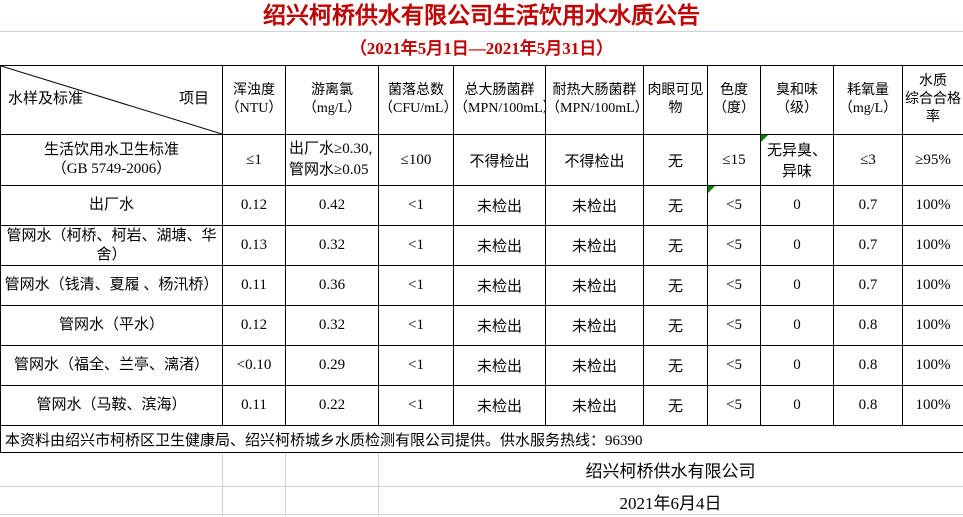 This screenshot has height=517, width=963. I want to click on signature-date: 2021年6月4日, so click(670, 503).